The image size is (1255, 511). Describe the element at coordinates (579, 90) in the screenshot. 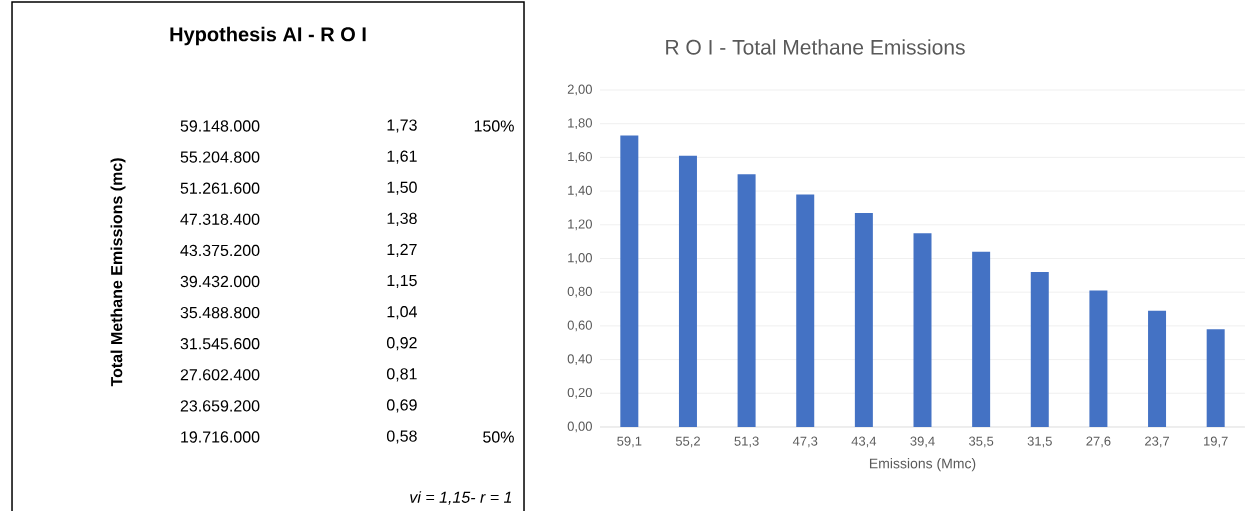

I see `y-tick-label: 2,00` at that location.